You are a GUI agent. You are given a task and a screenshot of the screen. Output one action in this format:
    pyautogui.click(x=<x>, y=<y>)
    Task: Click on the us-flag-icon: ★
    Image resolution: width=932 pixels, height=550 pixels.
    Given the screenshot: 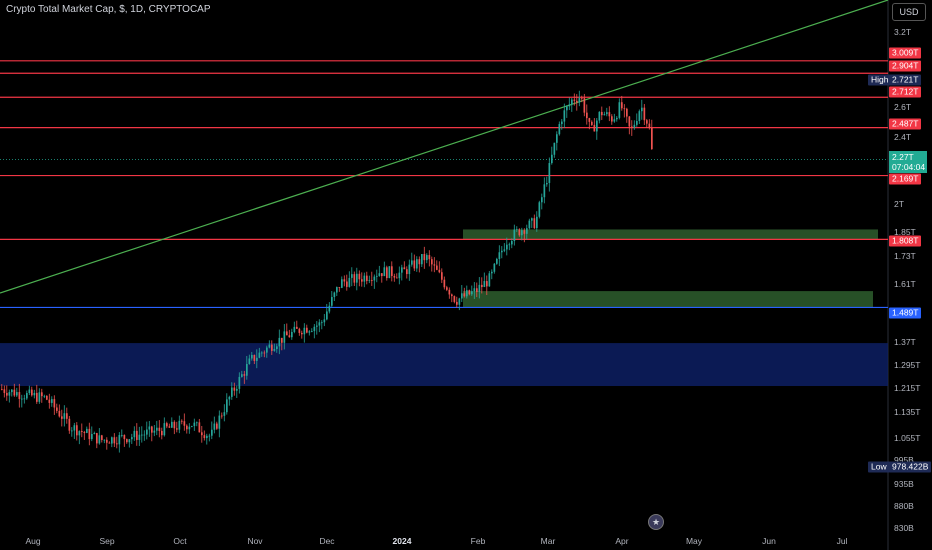 What is the action you would take?
    pyautogui.click(x=656, y=522)
    